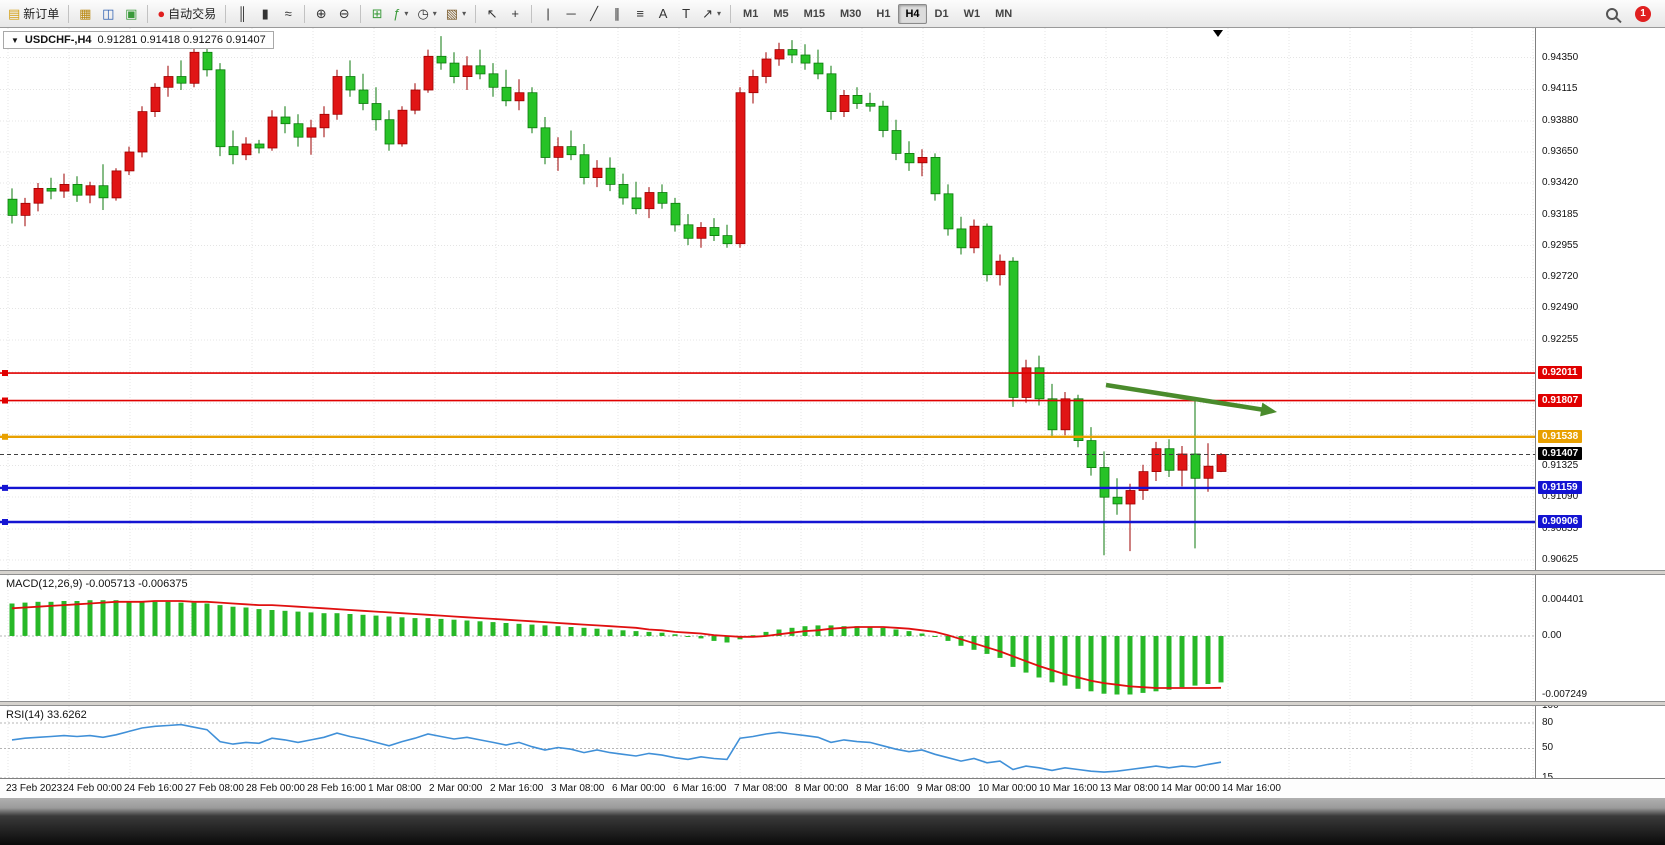  I want to click on price-tag: 0.91538, so click(1560, 436).